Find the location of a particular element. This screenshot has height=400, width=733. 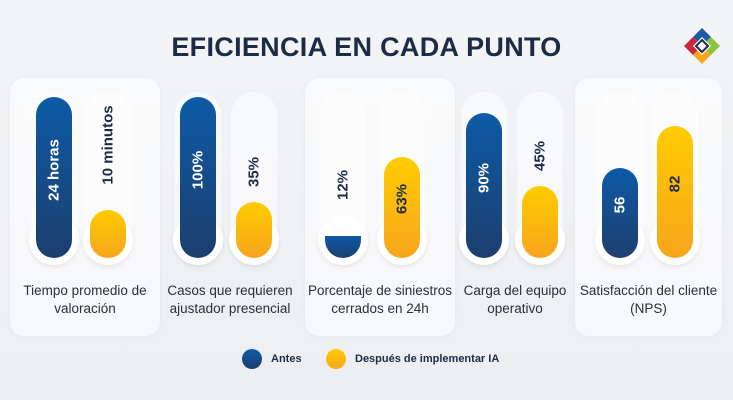

legend-item-after: Después de implementar IA is located at coordinates (412, 359).